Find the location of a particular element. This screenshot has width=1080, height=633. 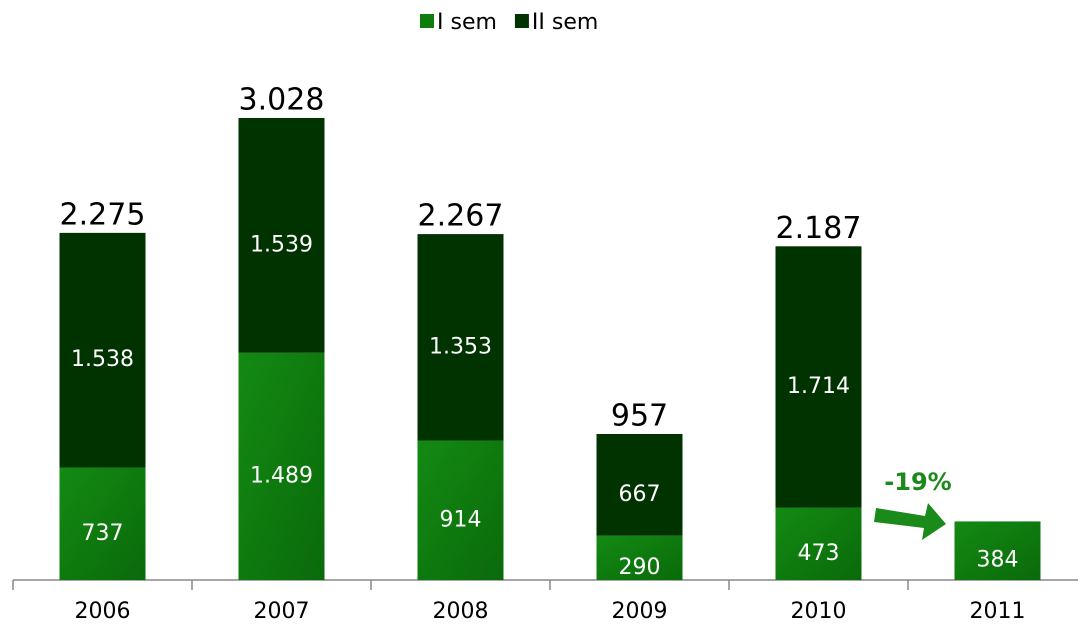

data-label: 667 is located at coordinates (640, 494).